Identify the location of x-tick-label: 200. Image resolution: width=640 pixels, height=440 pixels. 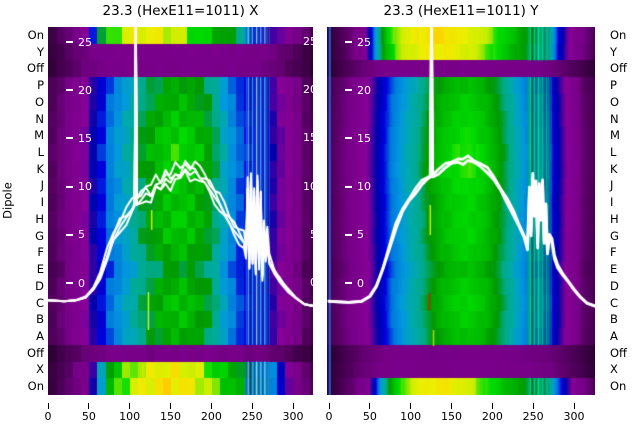
(492, 416).